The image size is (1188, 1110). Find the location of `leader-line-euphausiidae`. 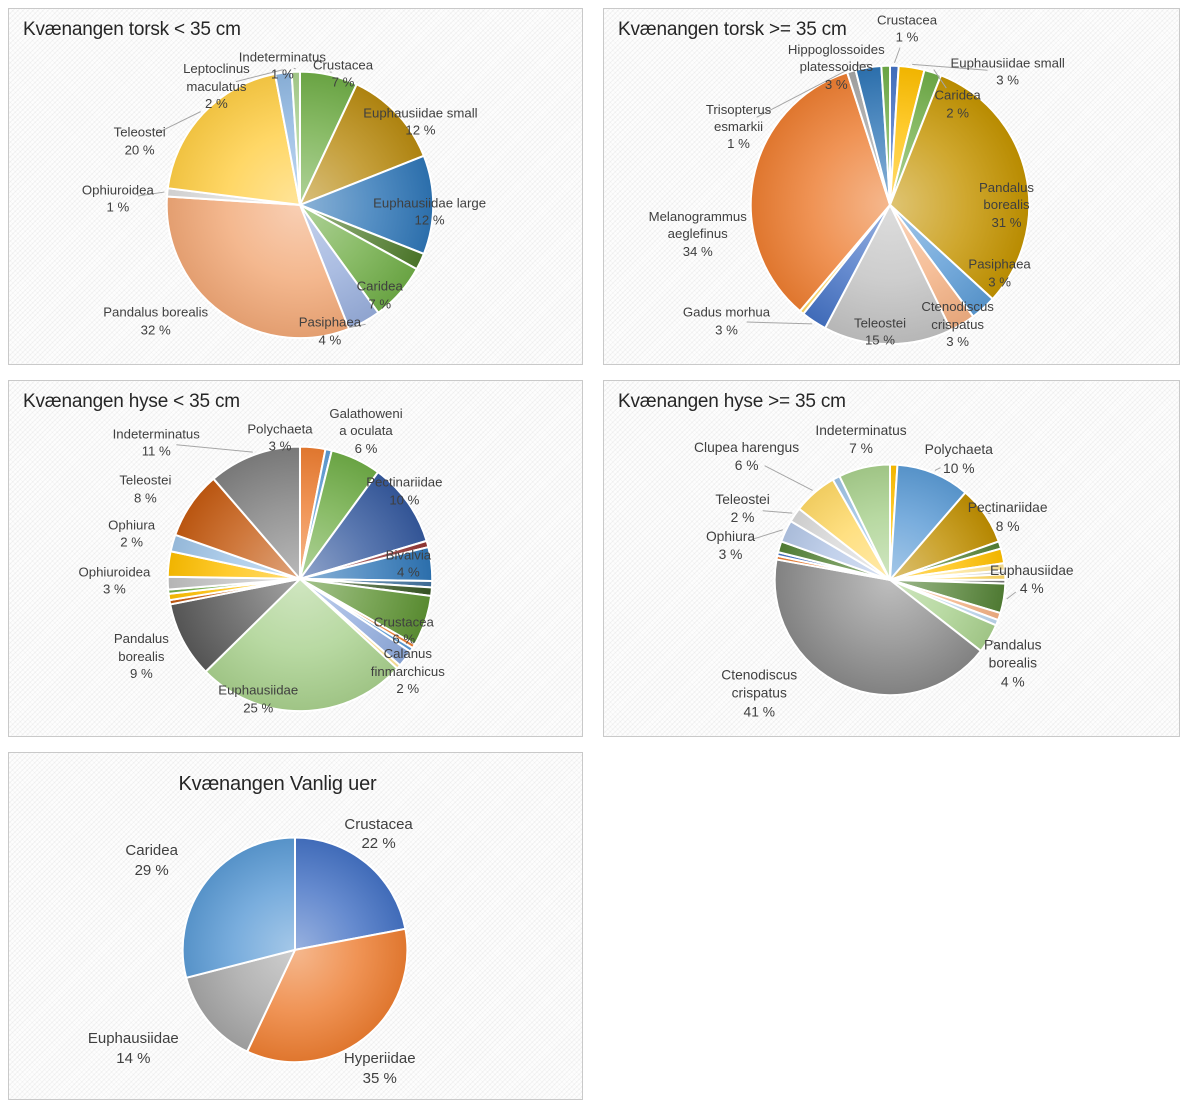

leader-line-euphausiidae is located at coordinates (1011, 595).